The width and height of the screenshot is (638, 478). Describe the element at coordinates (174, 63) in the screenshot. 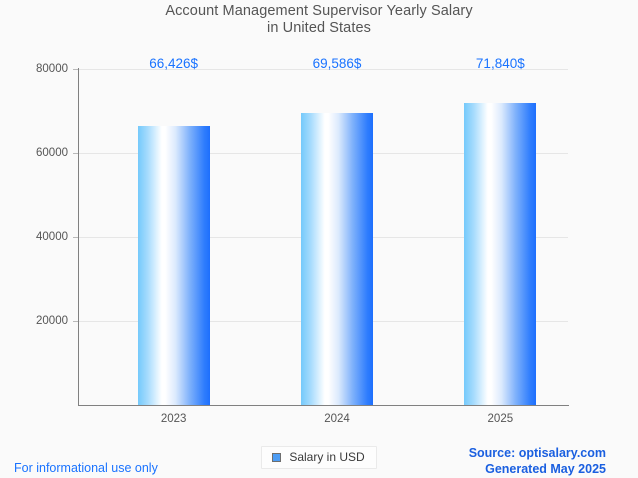

I see `value-label-2023: 66,426$` at that location.